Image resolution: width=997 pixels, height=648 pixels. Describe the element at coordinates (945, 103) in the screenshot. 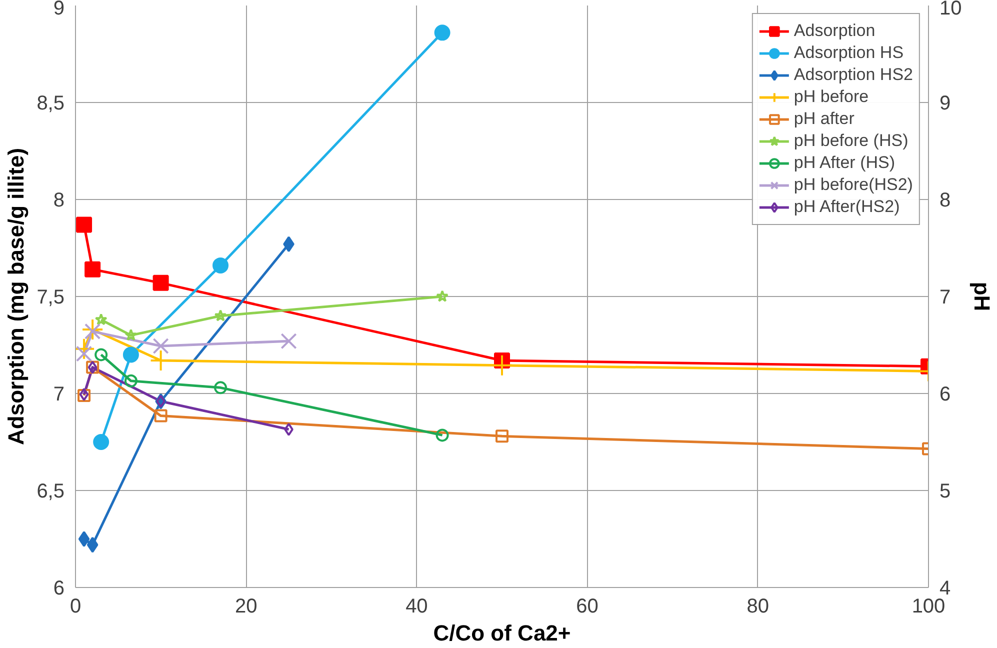

I see `y2-tick-label: 9` at that location.